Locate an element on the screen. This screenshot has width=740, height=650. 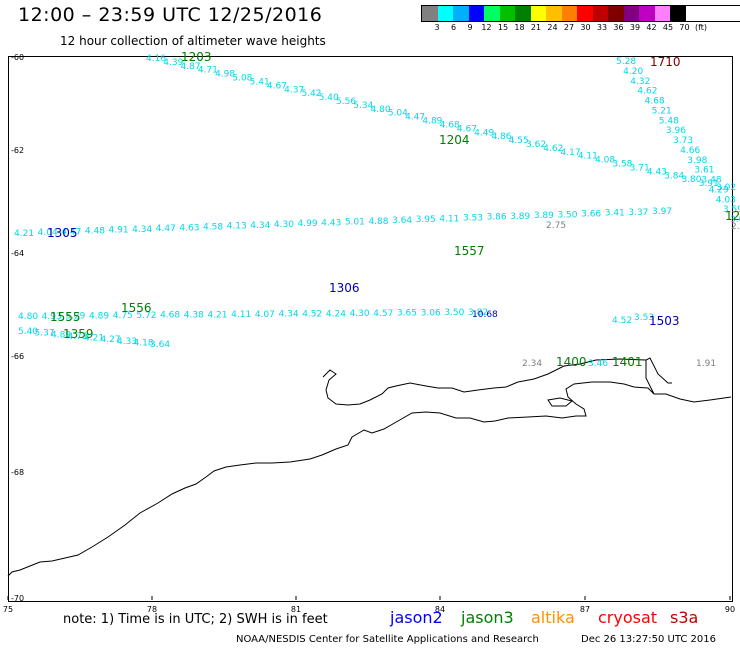
legend-label: 42 is located at coordinates (651, 27).